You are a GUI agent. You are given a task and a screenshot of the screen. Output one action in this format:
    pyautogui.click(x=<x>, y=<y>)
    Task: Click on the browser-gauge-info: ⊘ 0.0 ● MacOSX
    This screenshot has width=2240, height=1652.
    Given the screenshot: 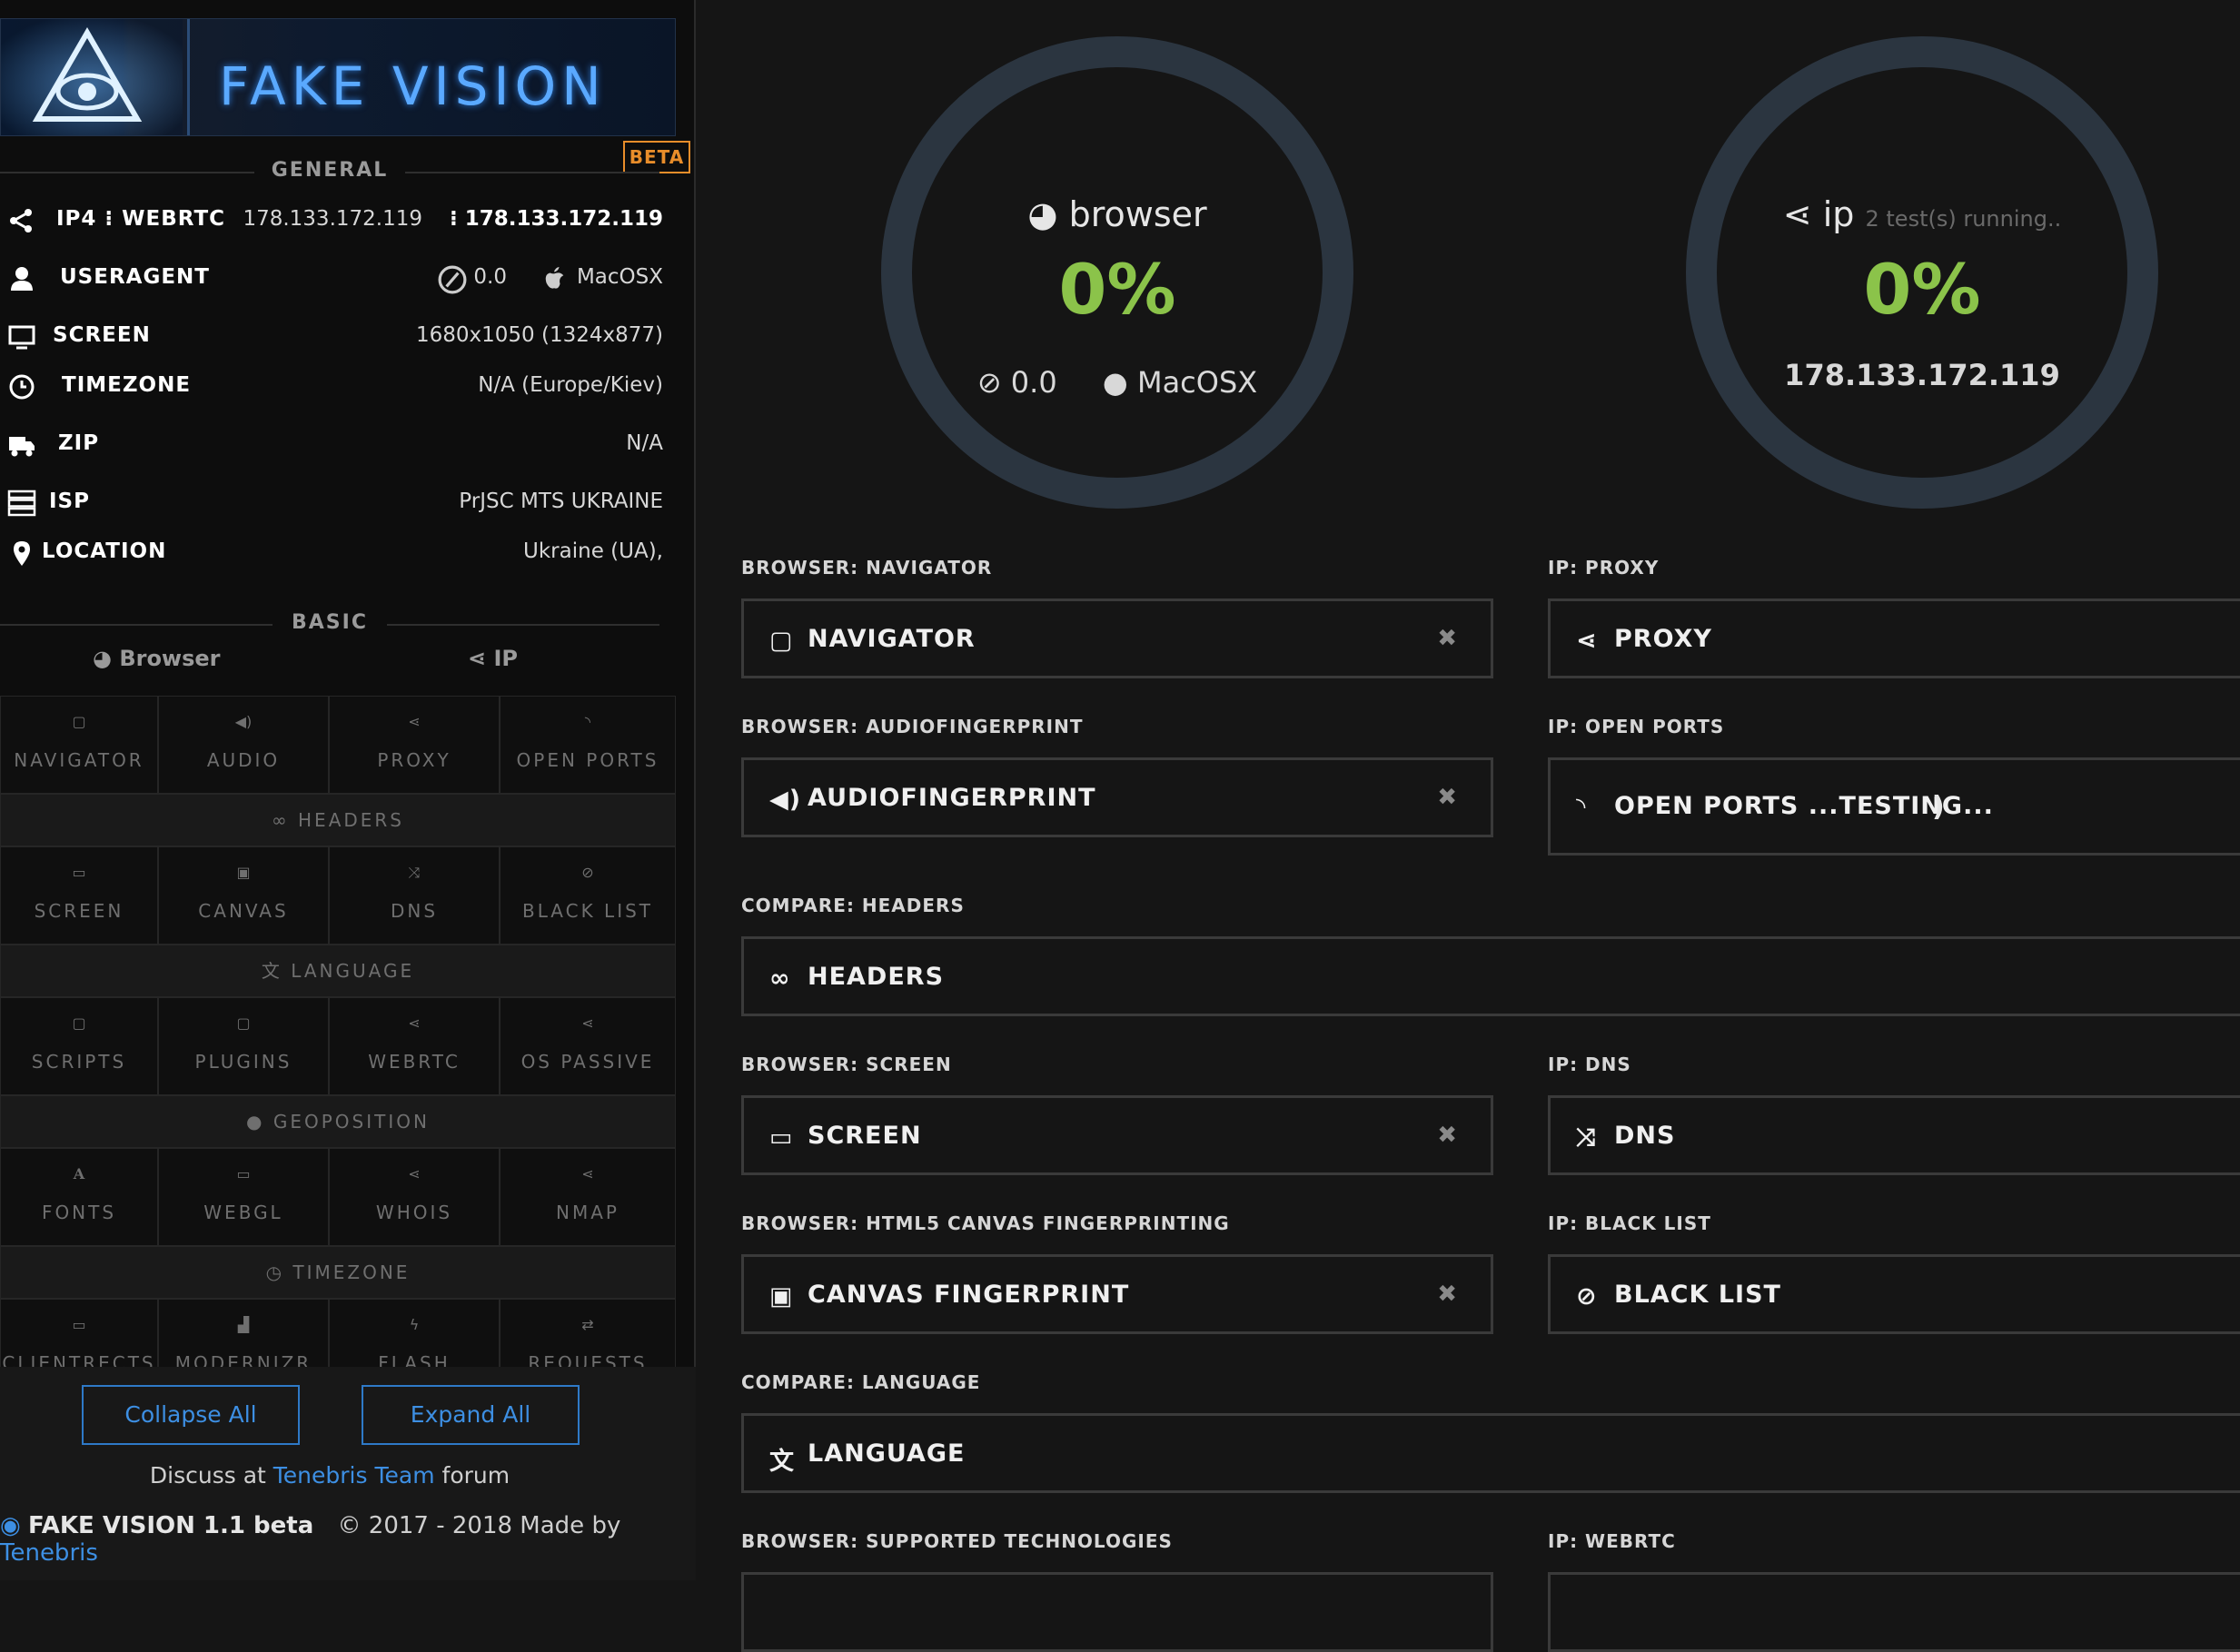 What is the action you would take?
    pyautogui.click(x=1117, y=382)
    